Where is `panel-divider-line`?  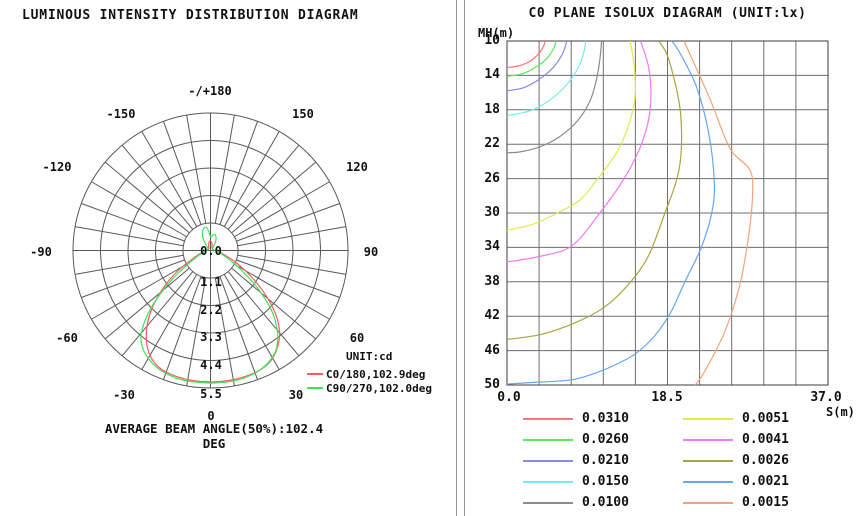 panel-divider-line is located at coordinates (456, 258).